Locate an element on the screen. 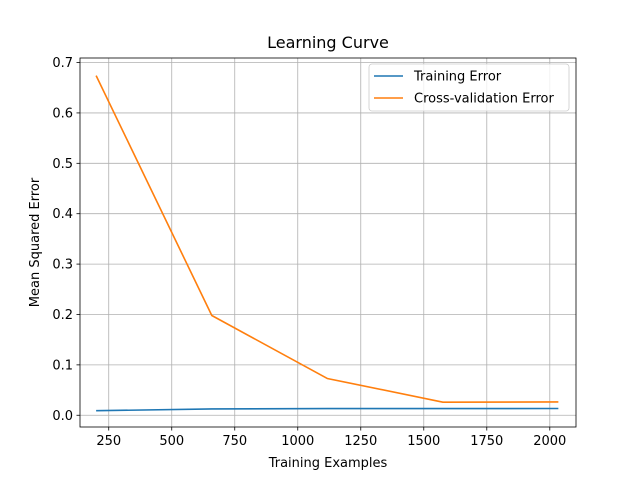  y-tick-label: 0.4 is located at coordinates (62, 214).